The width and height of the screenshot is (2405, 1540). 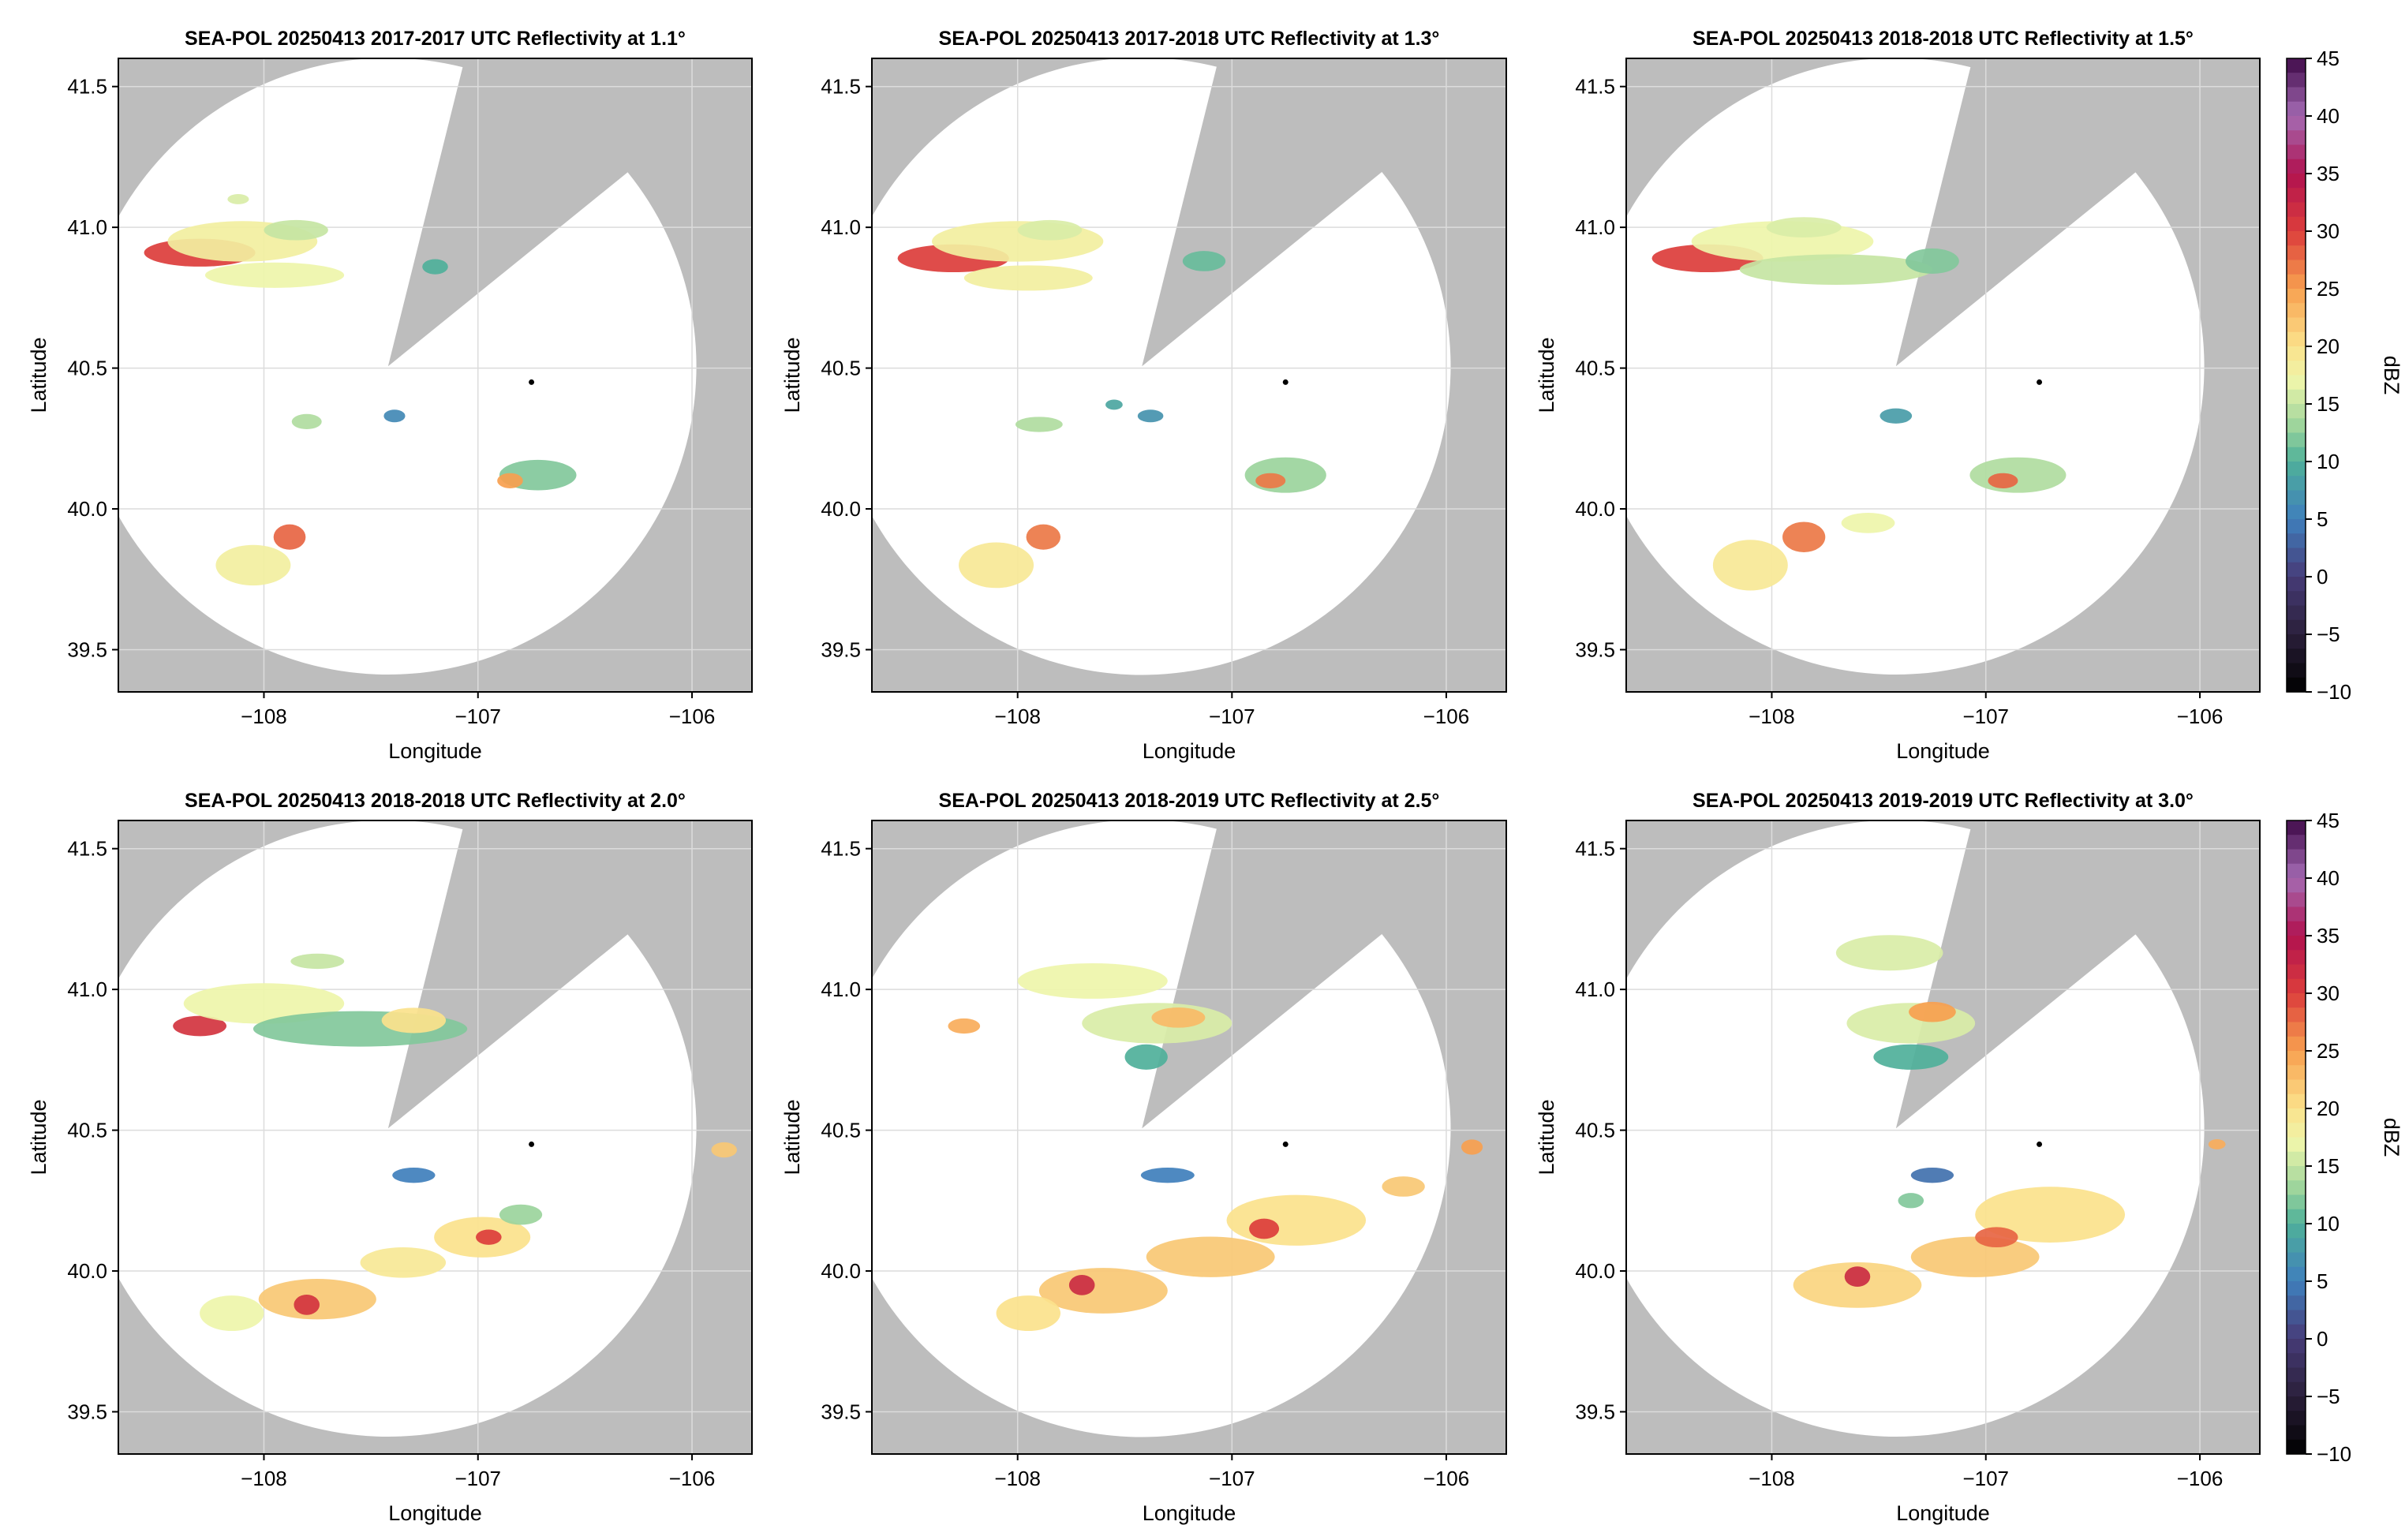 I want to click on colorbar-tick-label: 45, so click(x=2328, y=58).